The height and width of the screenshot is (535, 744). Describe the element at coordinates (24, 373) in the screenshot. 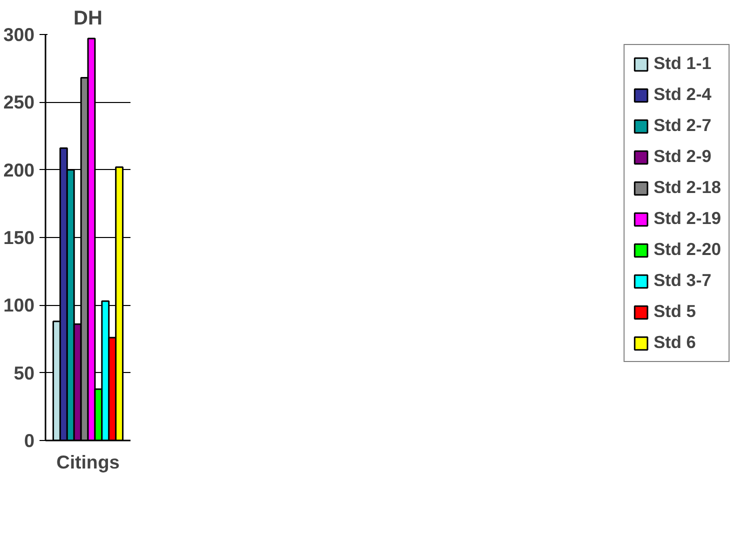

I see `y-tick-label: 50` at that location.